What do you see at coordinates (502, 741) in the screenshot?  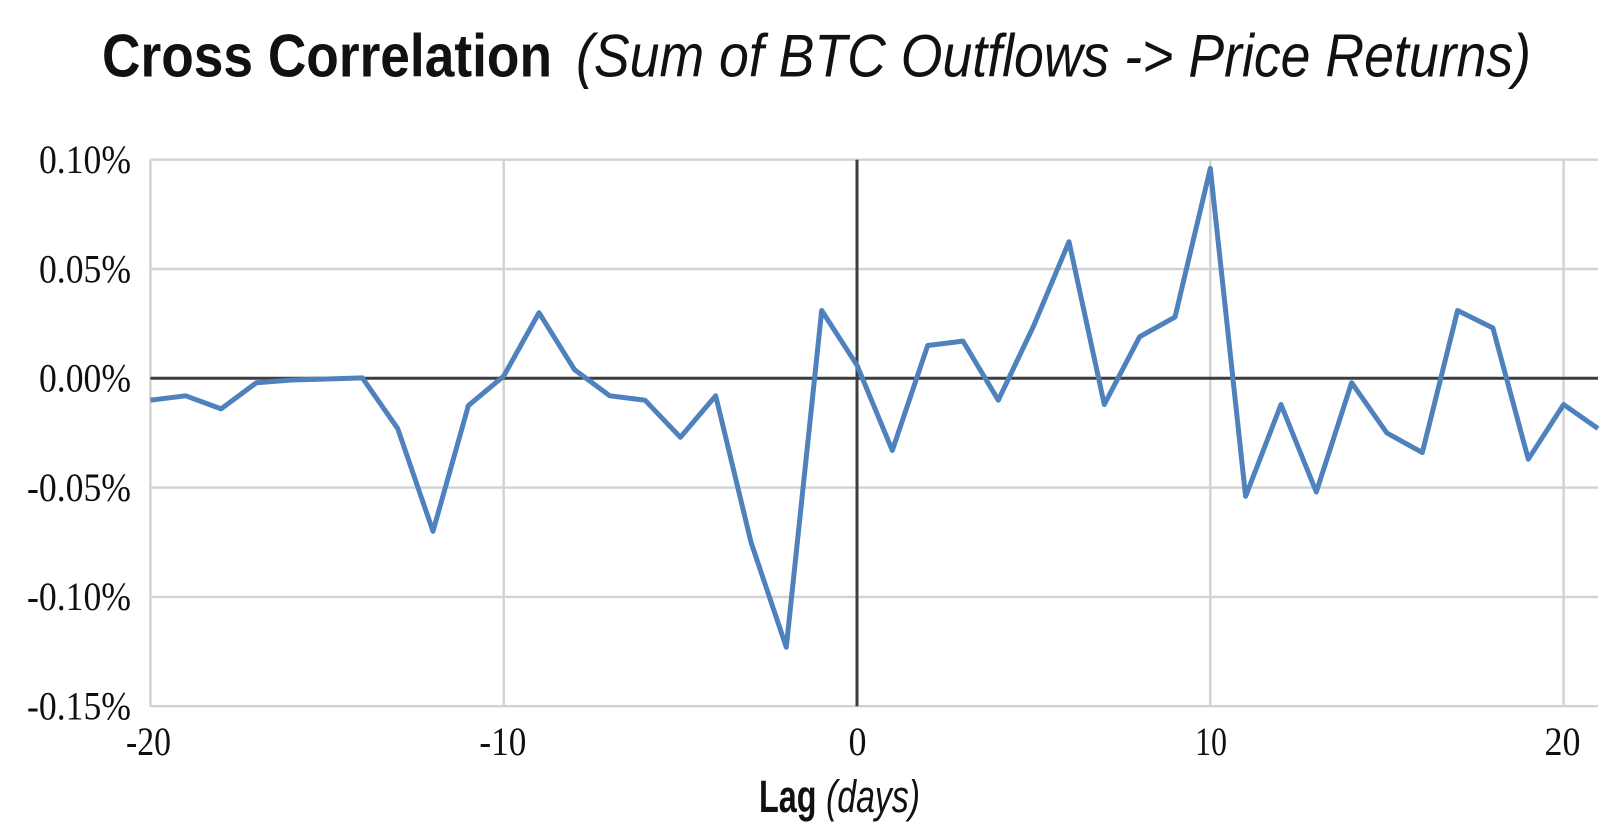 I see `svg-text: -10` at bounding box center [502, 741].